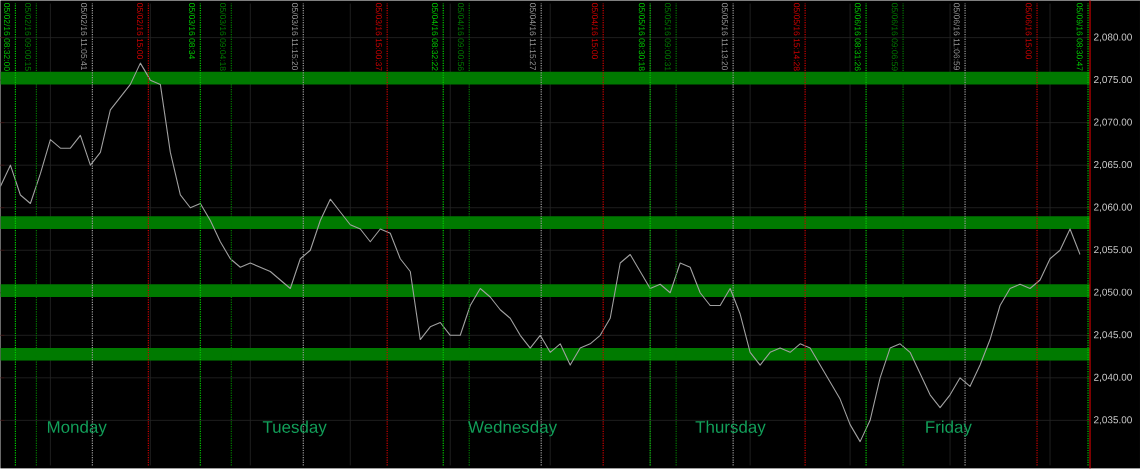  I want to click on annotation: 05/05/16 15:14:28, so click(796, 37).